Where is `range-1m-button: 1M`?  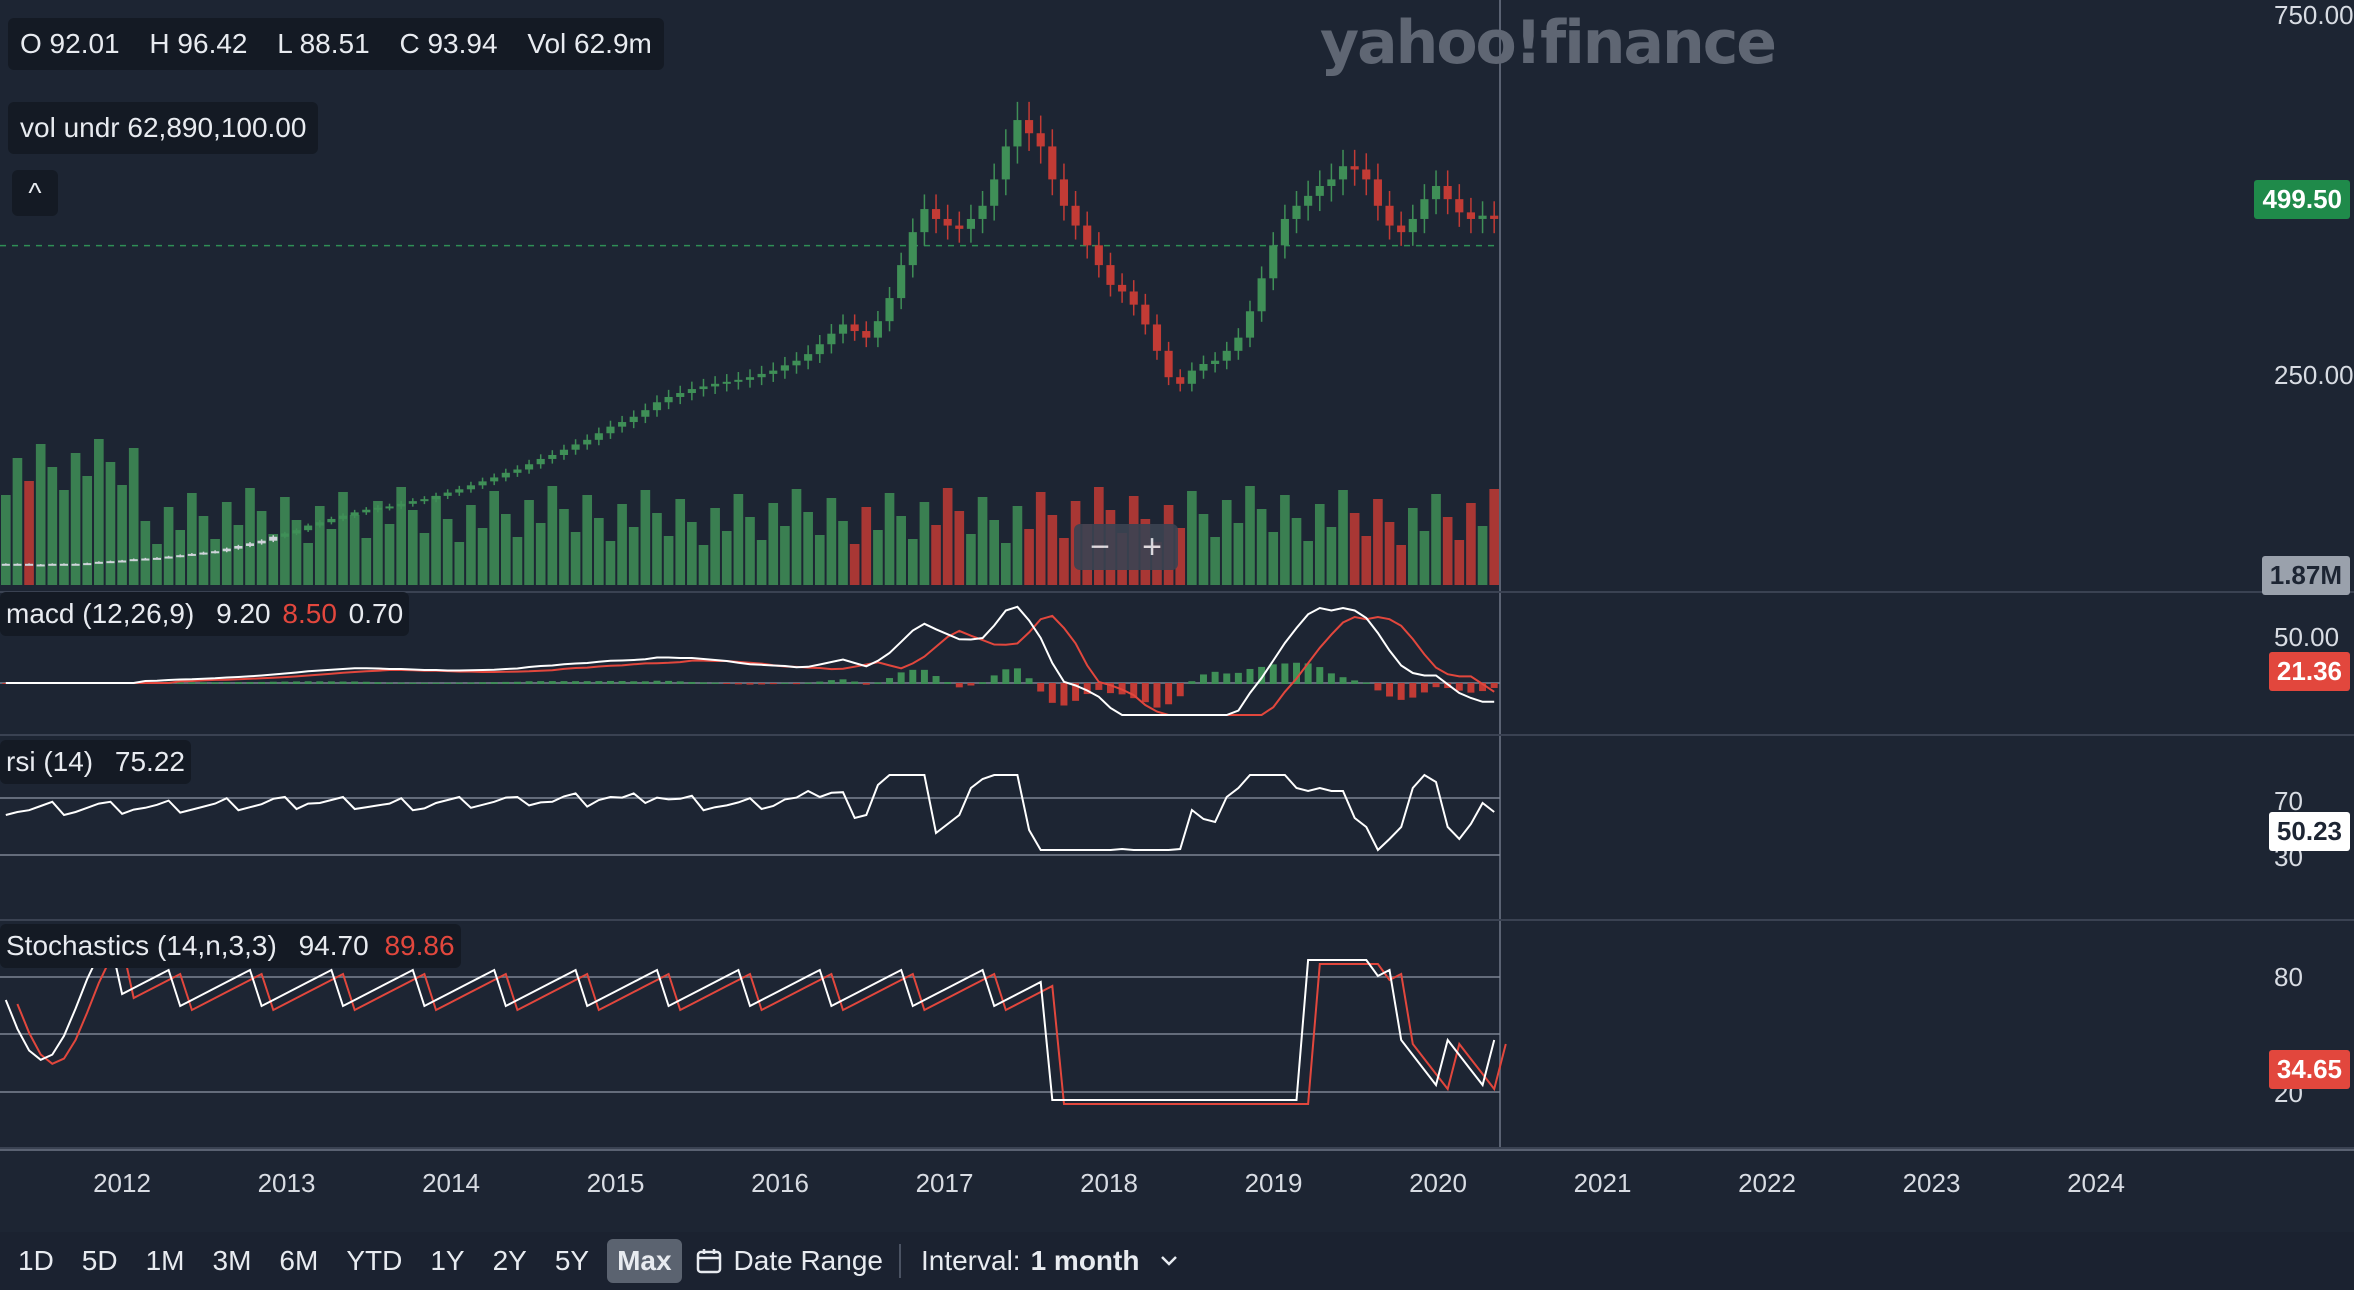 range-1m-button: 1M is located at coordinates (165, 1260).